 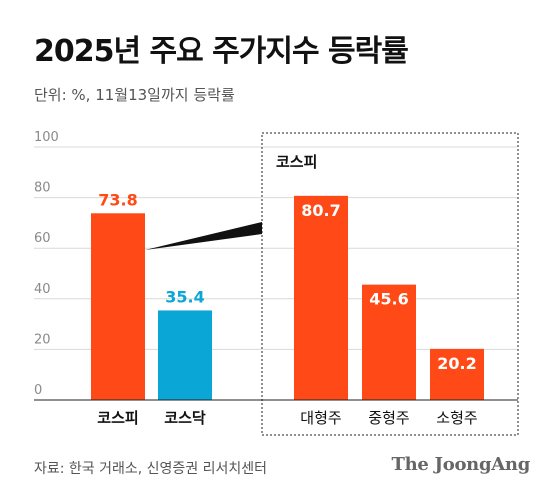 What do you see at coordinates (185, 418) in the screenshot?
I see `category-label: 코스닥` at bounding box center [185, 418].